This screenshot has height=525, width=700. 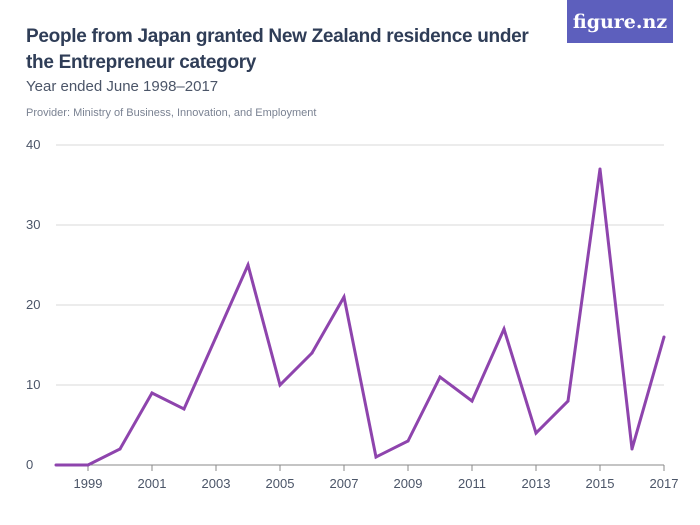 I want to click on y-tick-label: 20, so click(x=33, y=304).